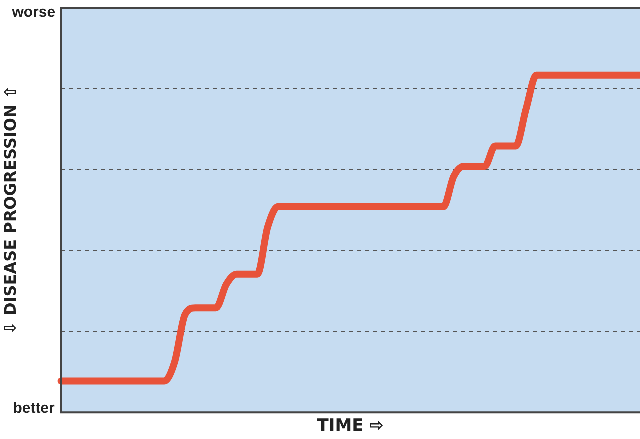 The width and height of the screenshot is (640, 439). Describe the element at coordinates (34, 12) in the screenshot. I see `text: worse` at that location.